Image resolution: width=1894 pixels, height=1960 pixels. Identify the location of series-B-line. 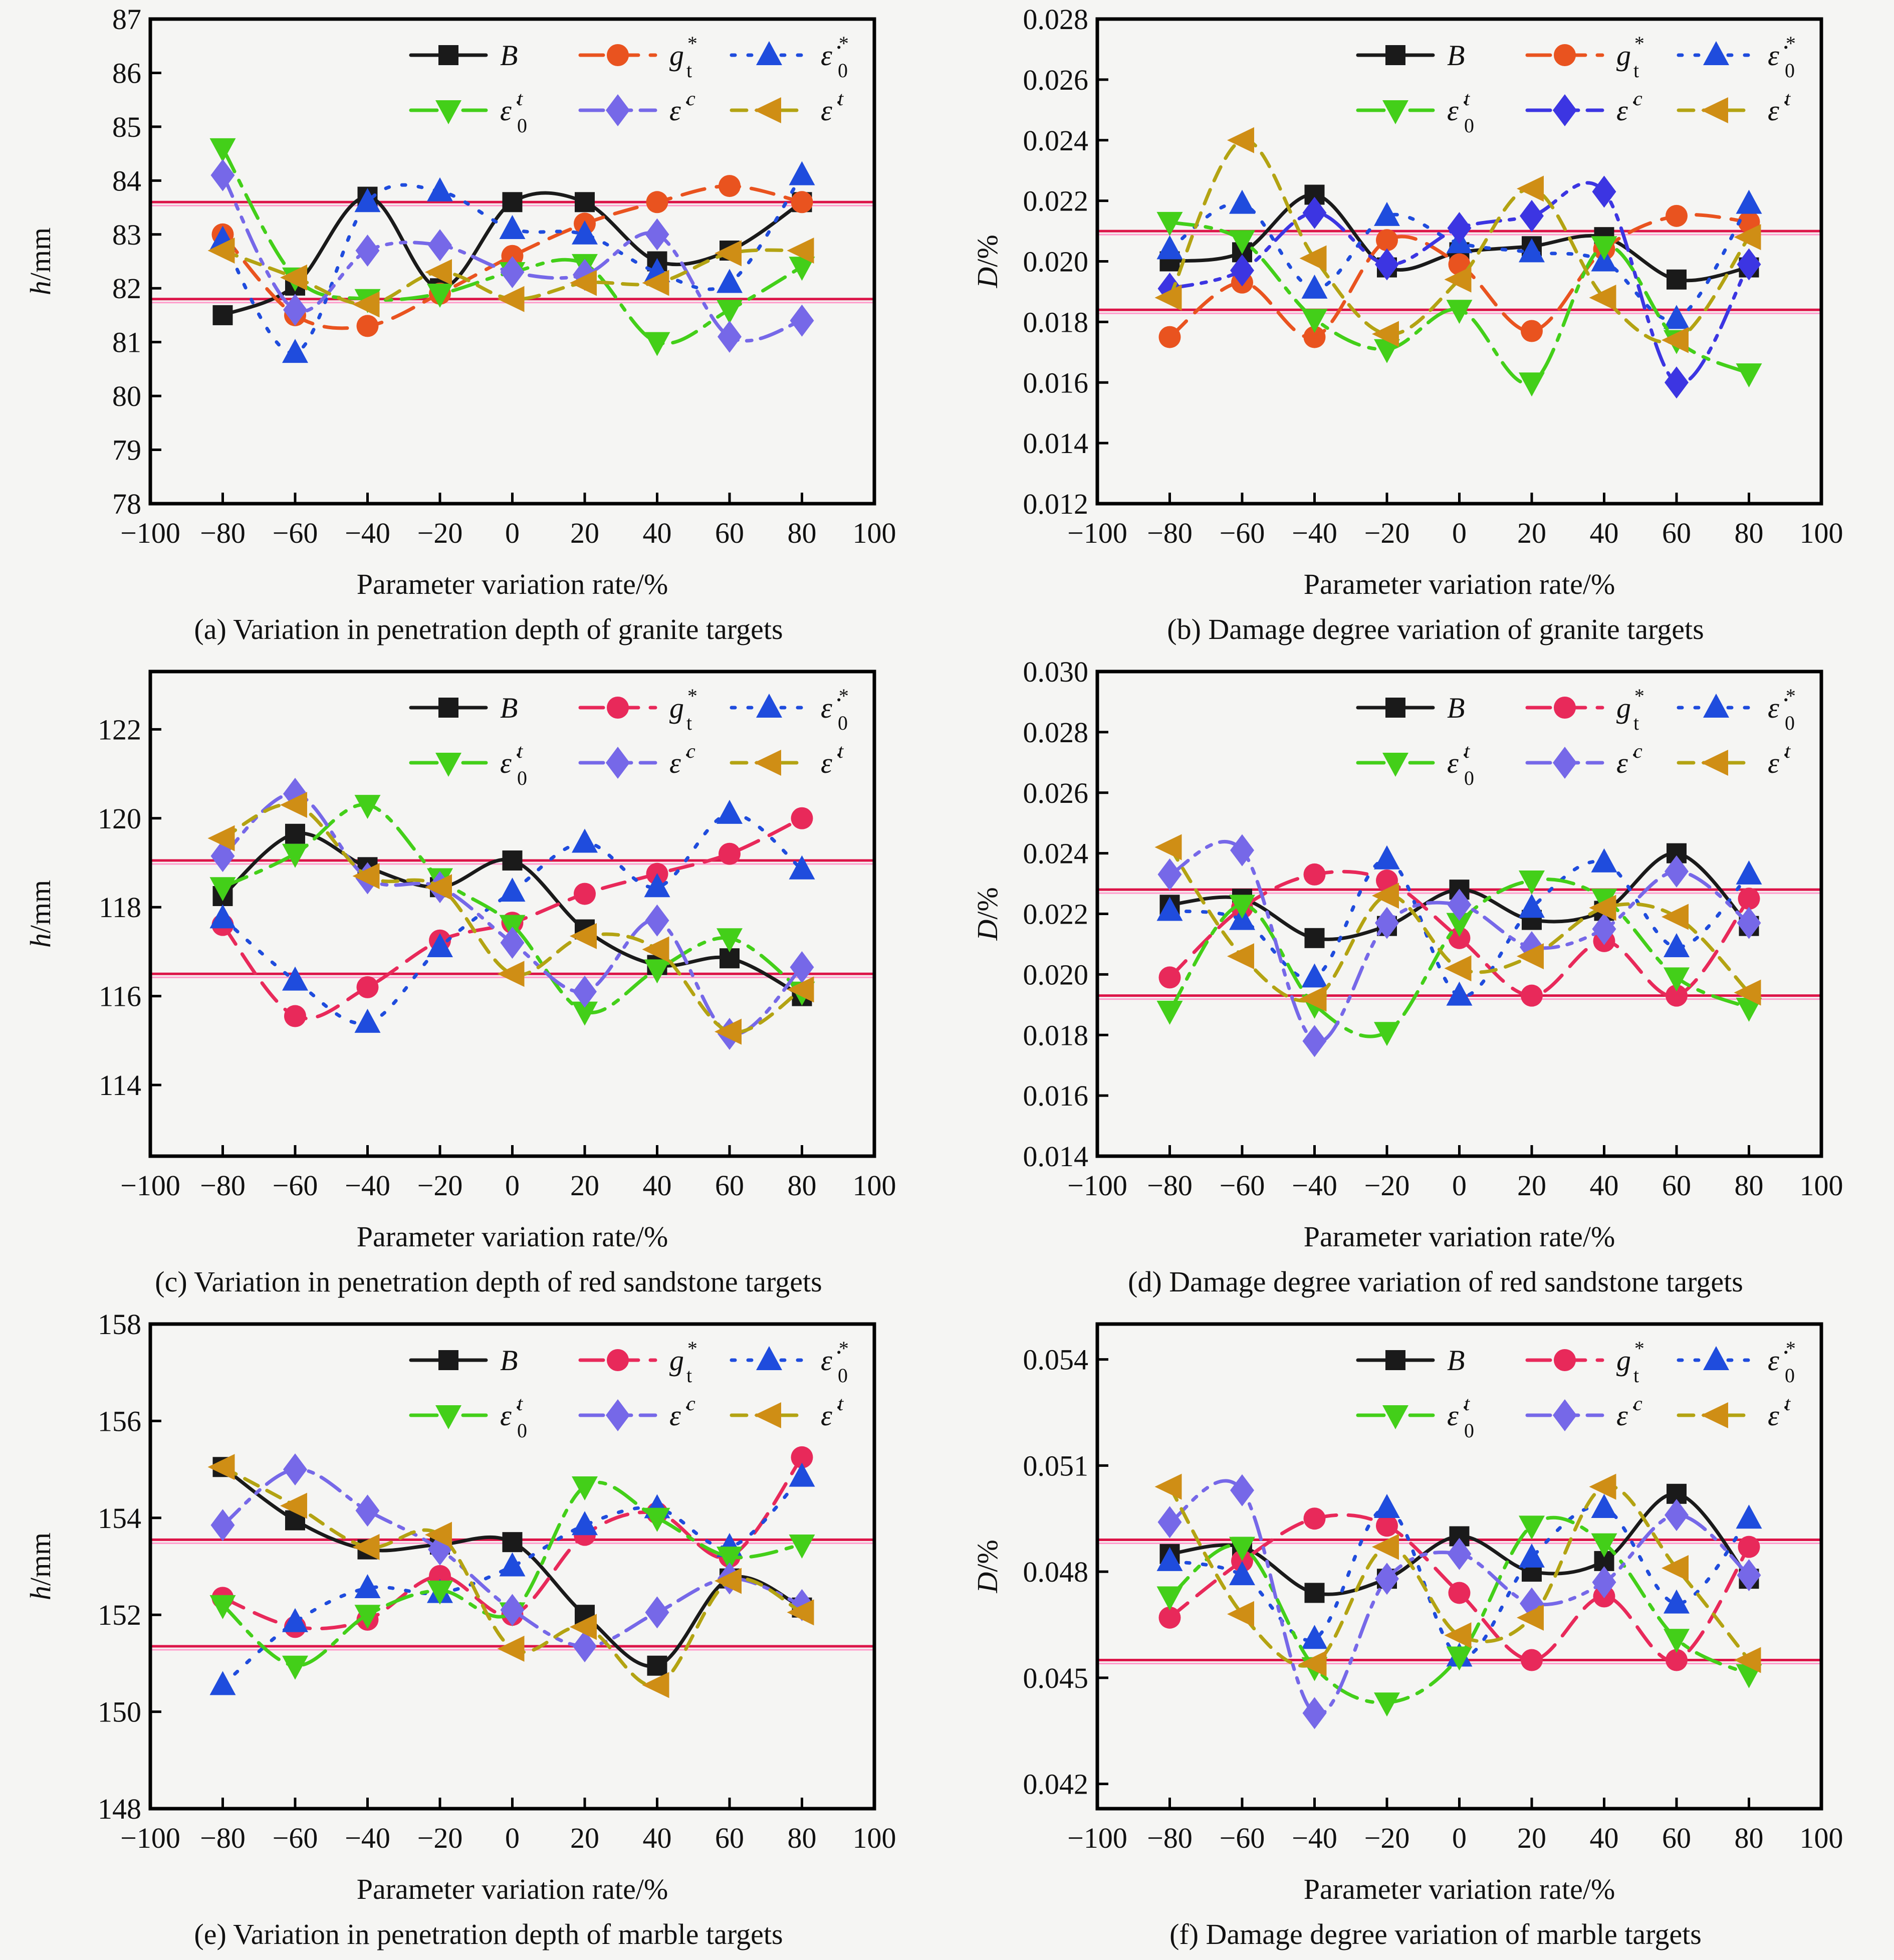
(512, 1566).